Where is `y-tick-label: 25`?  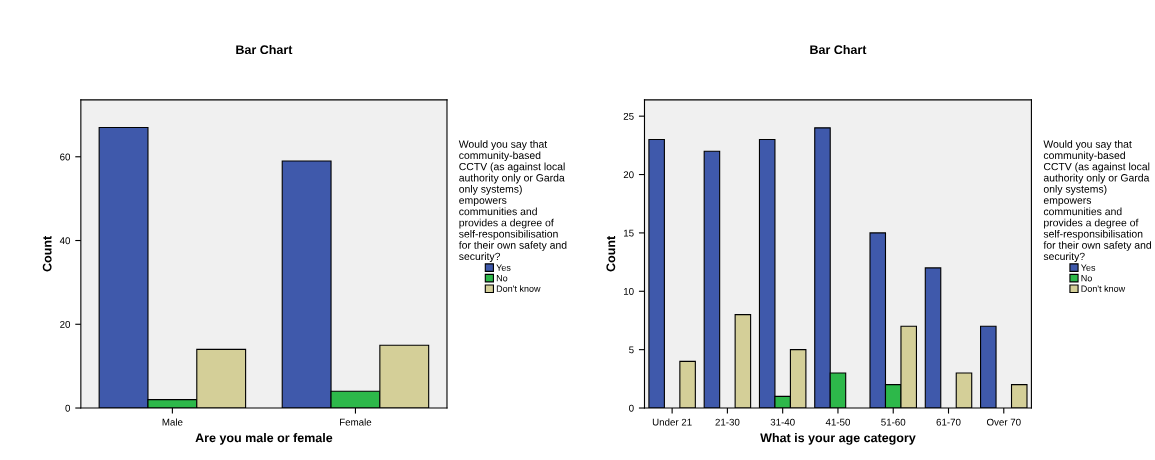 y-tick-label: 25 is located at coordinates (628, 116).